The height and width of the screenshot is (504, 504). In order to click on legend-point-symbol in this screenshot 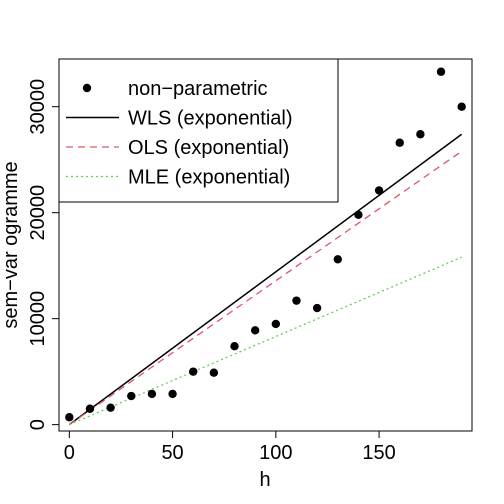, I will do `click(87, 88)`.